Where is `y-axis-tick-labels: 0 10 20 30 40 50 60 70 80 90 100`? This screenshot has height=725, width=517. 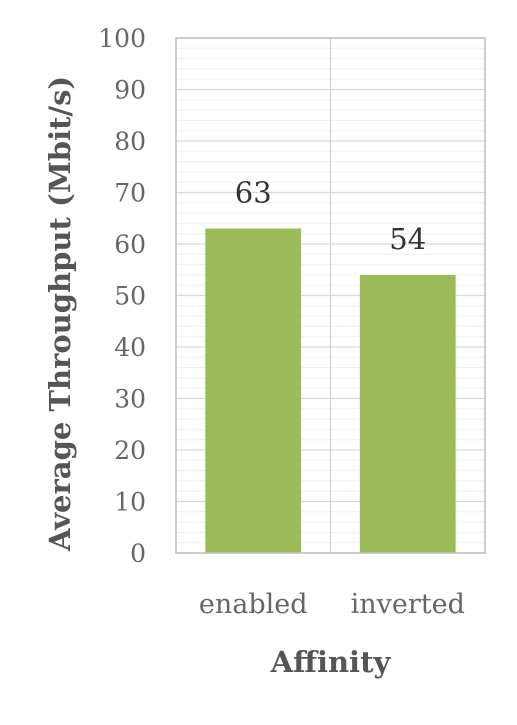 y-axis-tick-labels: 0 10 20 30 40 50 60 70 80 90 100 is located at coordinates (122, 296).